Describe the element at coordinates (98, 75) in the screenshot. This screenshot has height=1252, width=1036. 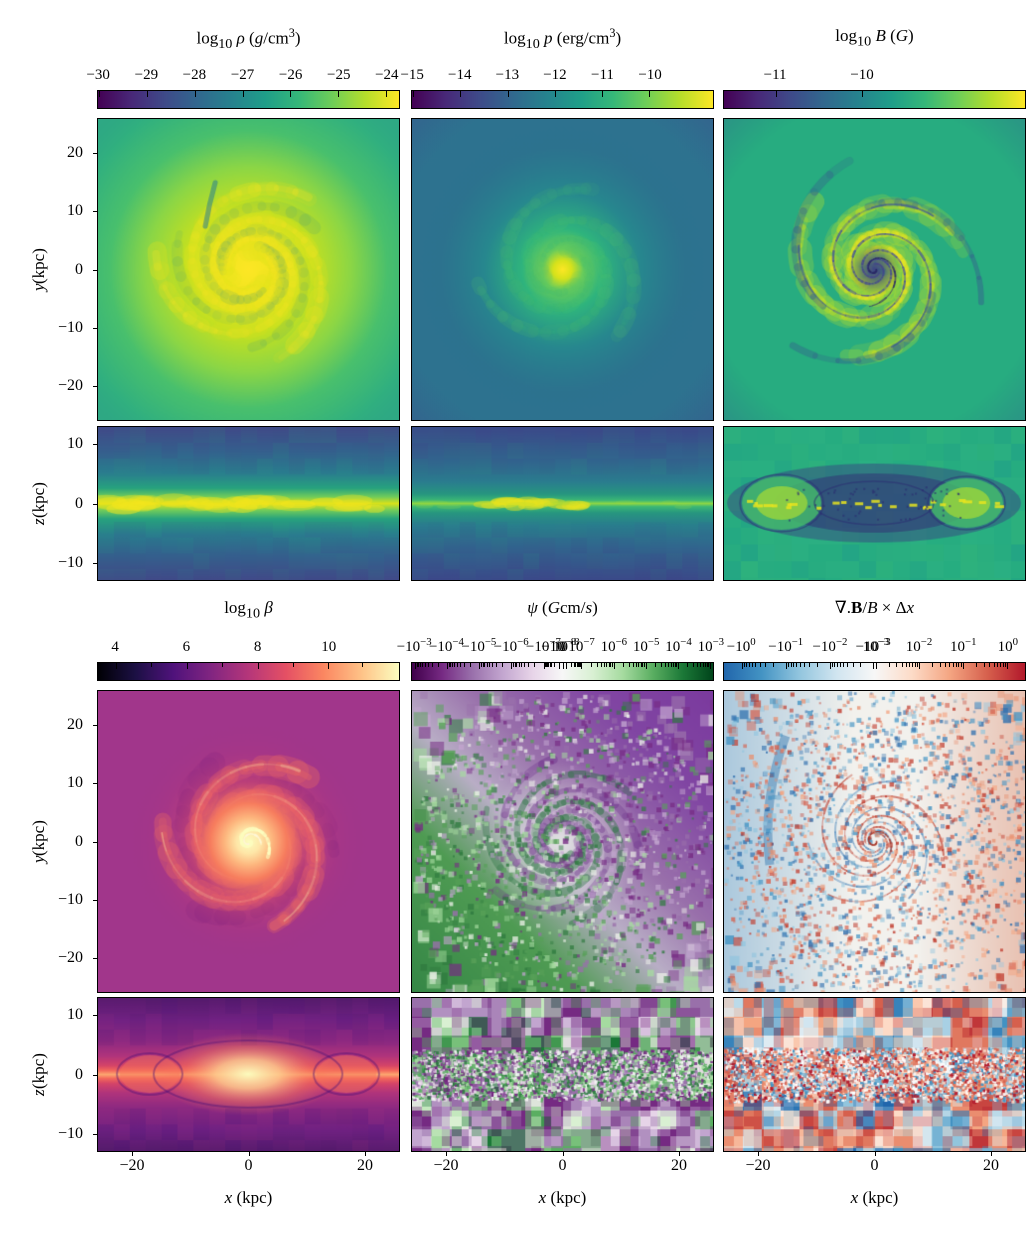
I see `colorbar-ticklabel: −30` at that location.